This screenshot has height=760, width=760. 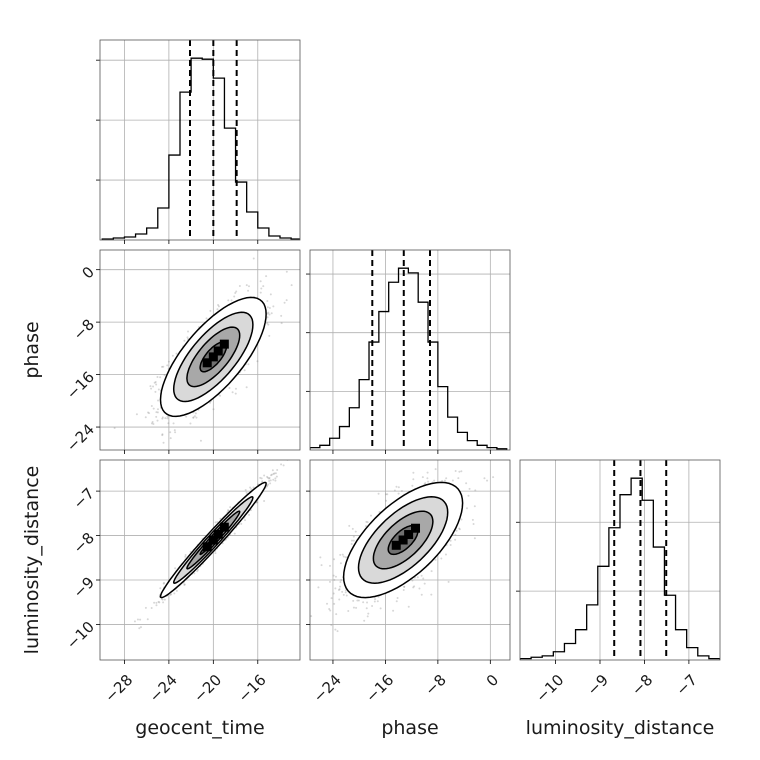 What do you see at coordinates (84, 543) in the screenshot?
I see `y-tick-label-luminosity_distance-2: −8` at bounding box center [84, 543].